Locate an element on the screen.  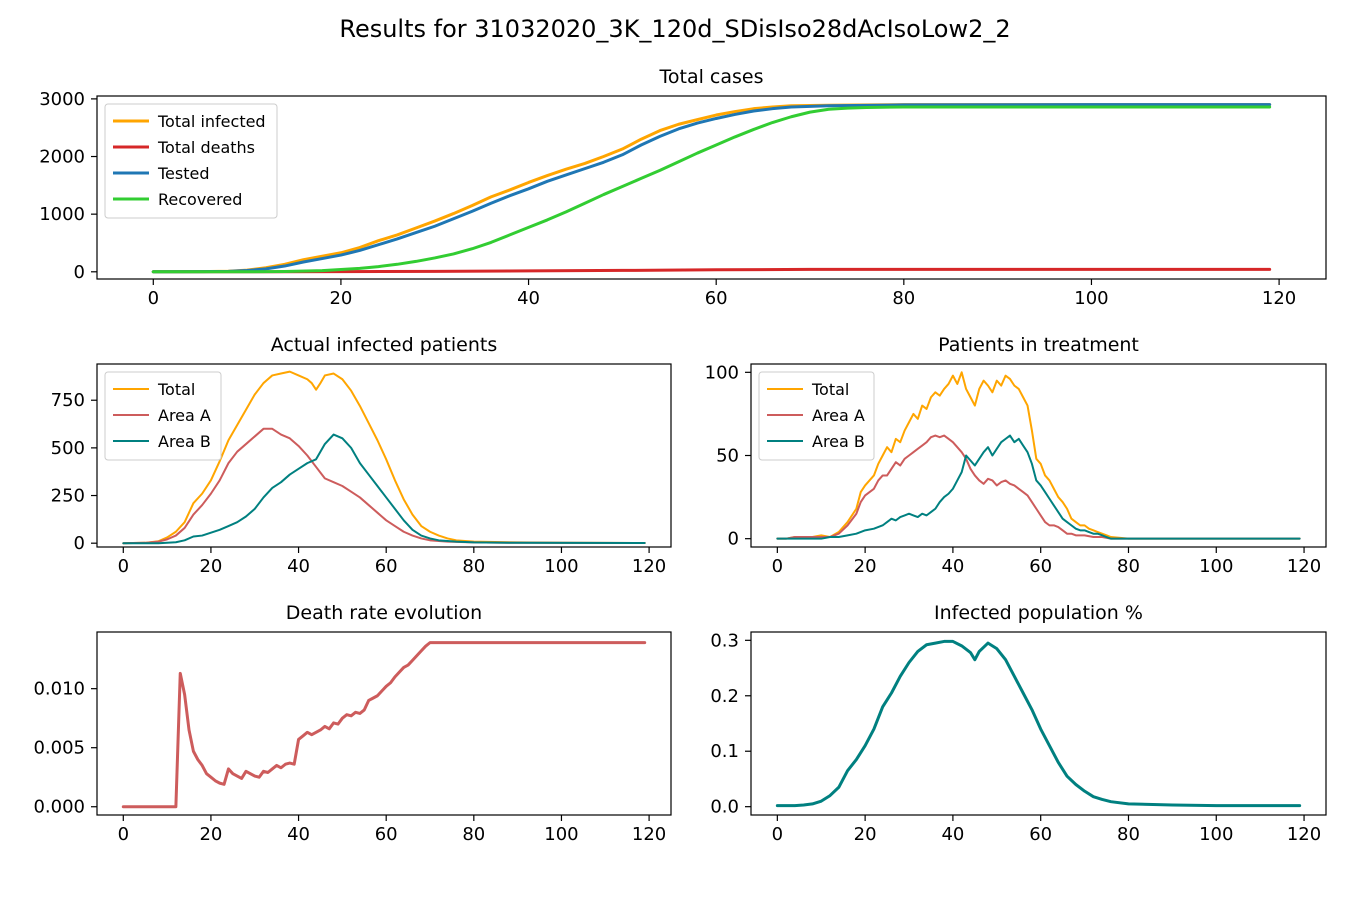
y-tick-label: 250 is located at coordinates (68, 496).